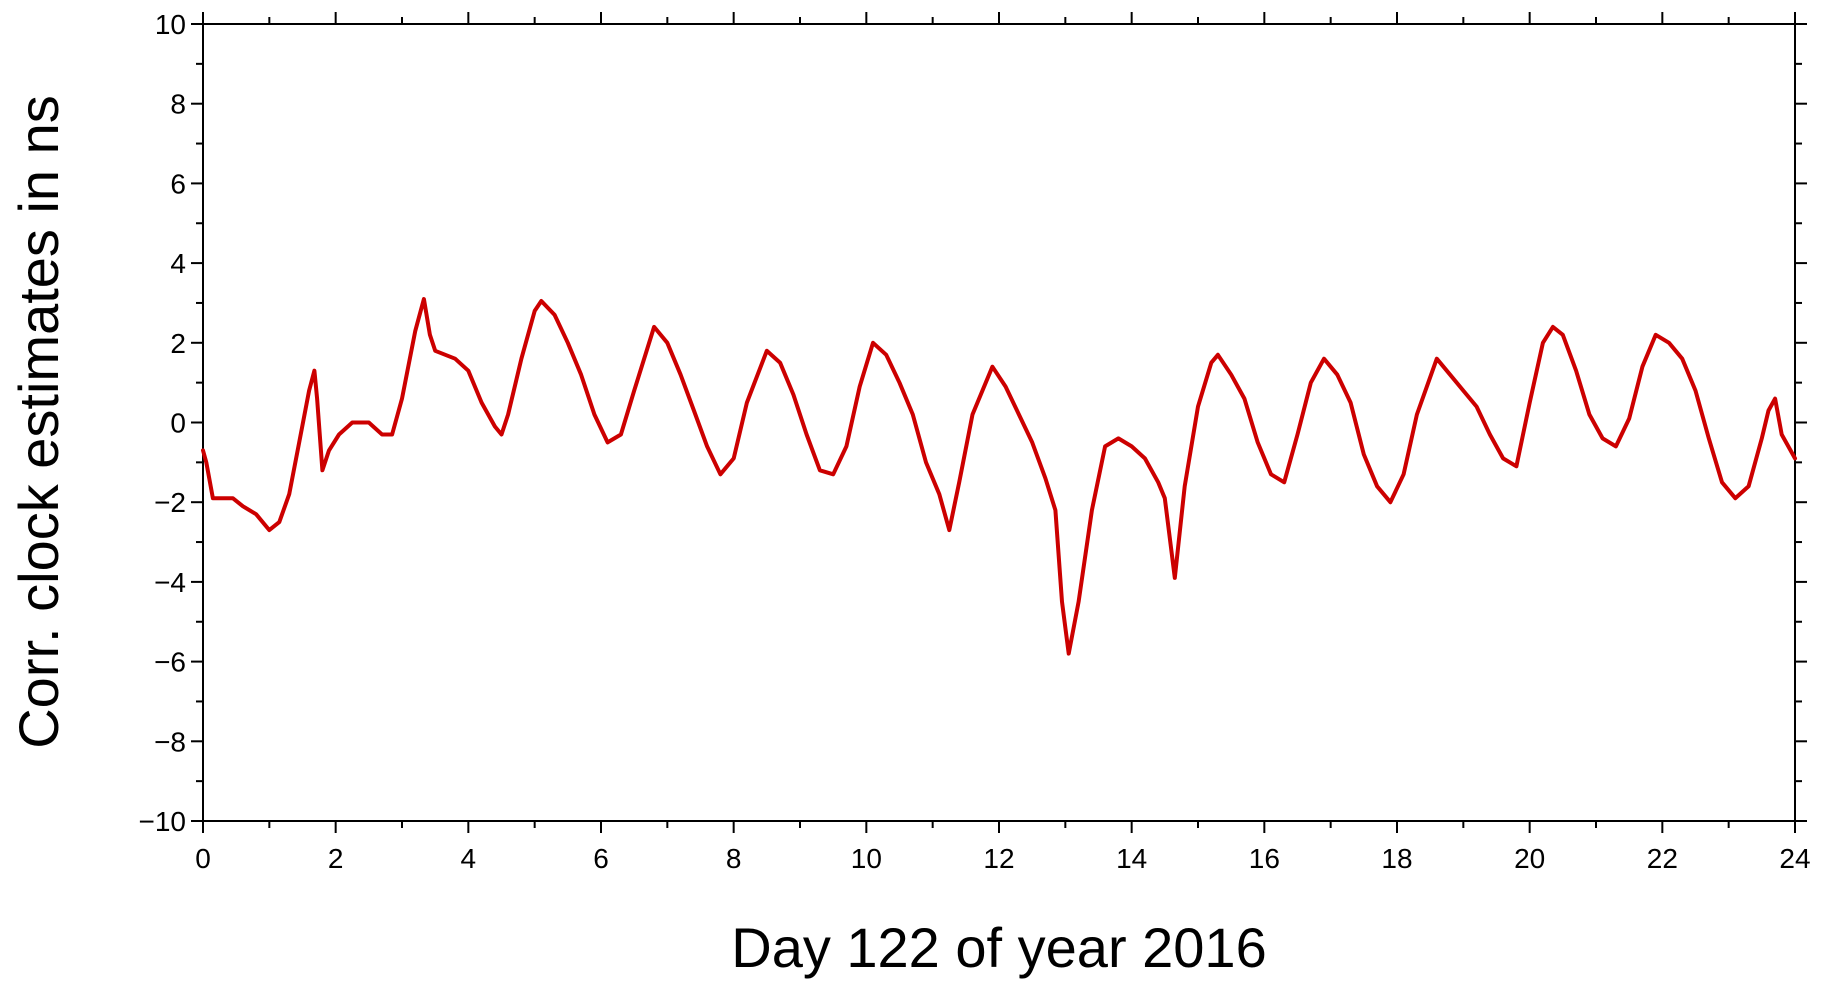 This screenshot has height=981, width=1825. I want to click on y-tick-label: 8, so click(178, 104).